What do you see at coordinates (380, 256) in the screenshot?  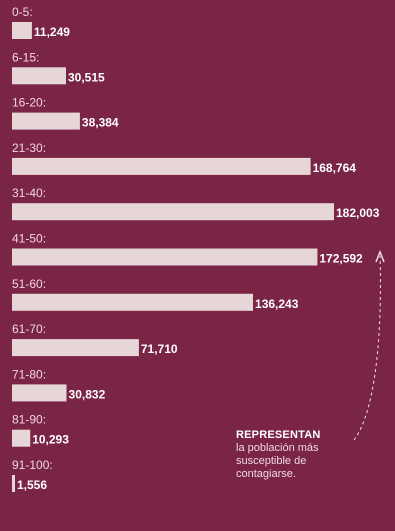 I see `annotation-arrowhead` at bounding box center [380, 256].